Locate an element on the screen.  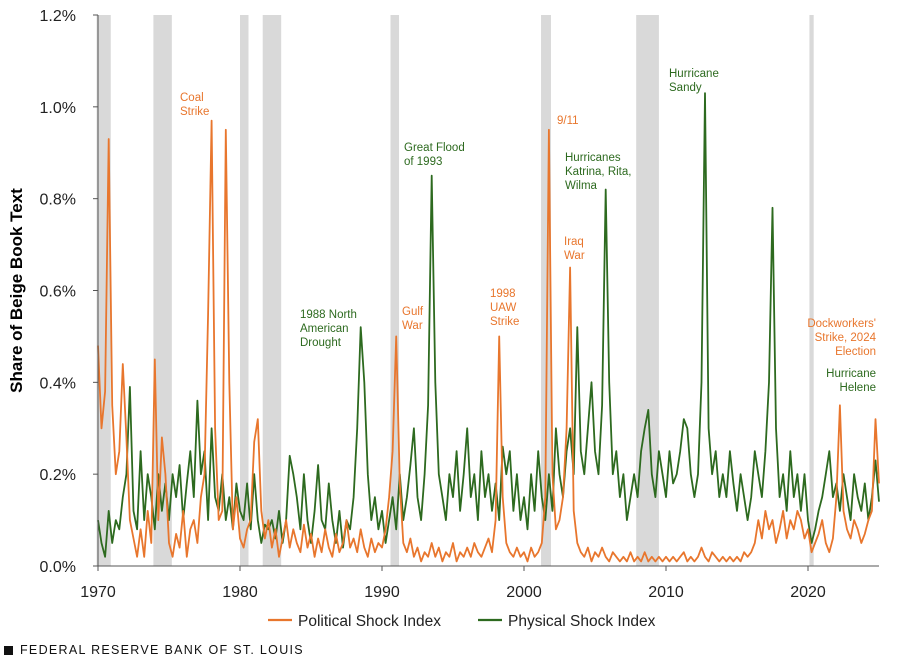
x-tick-label: 2010 is located at coordinates (666, 592).